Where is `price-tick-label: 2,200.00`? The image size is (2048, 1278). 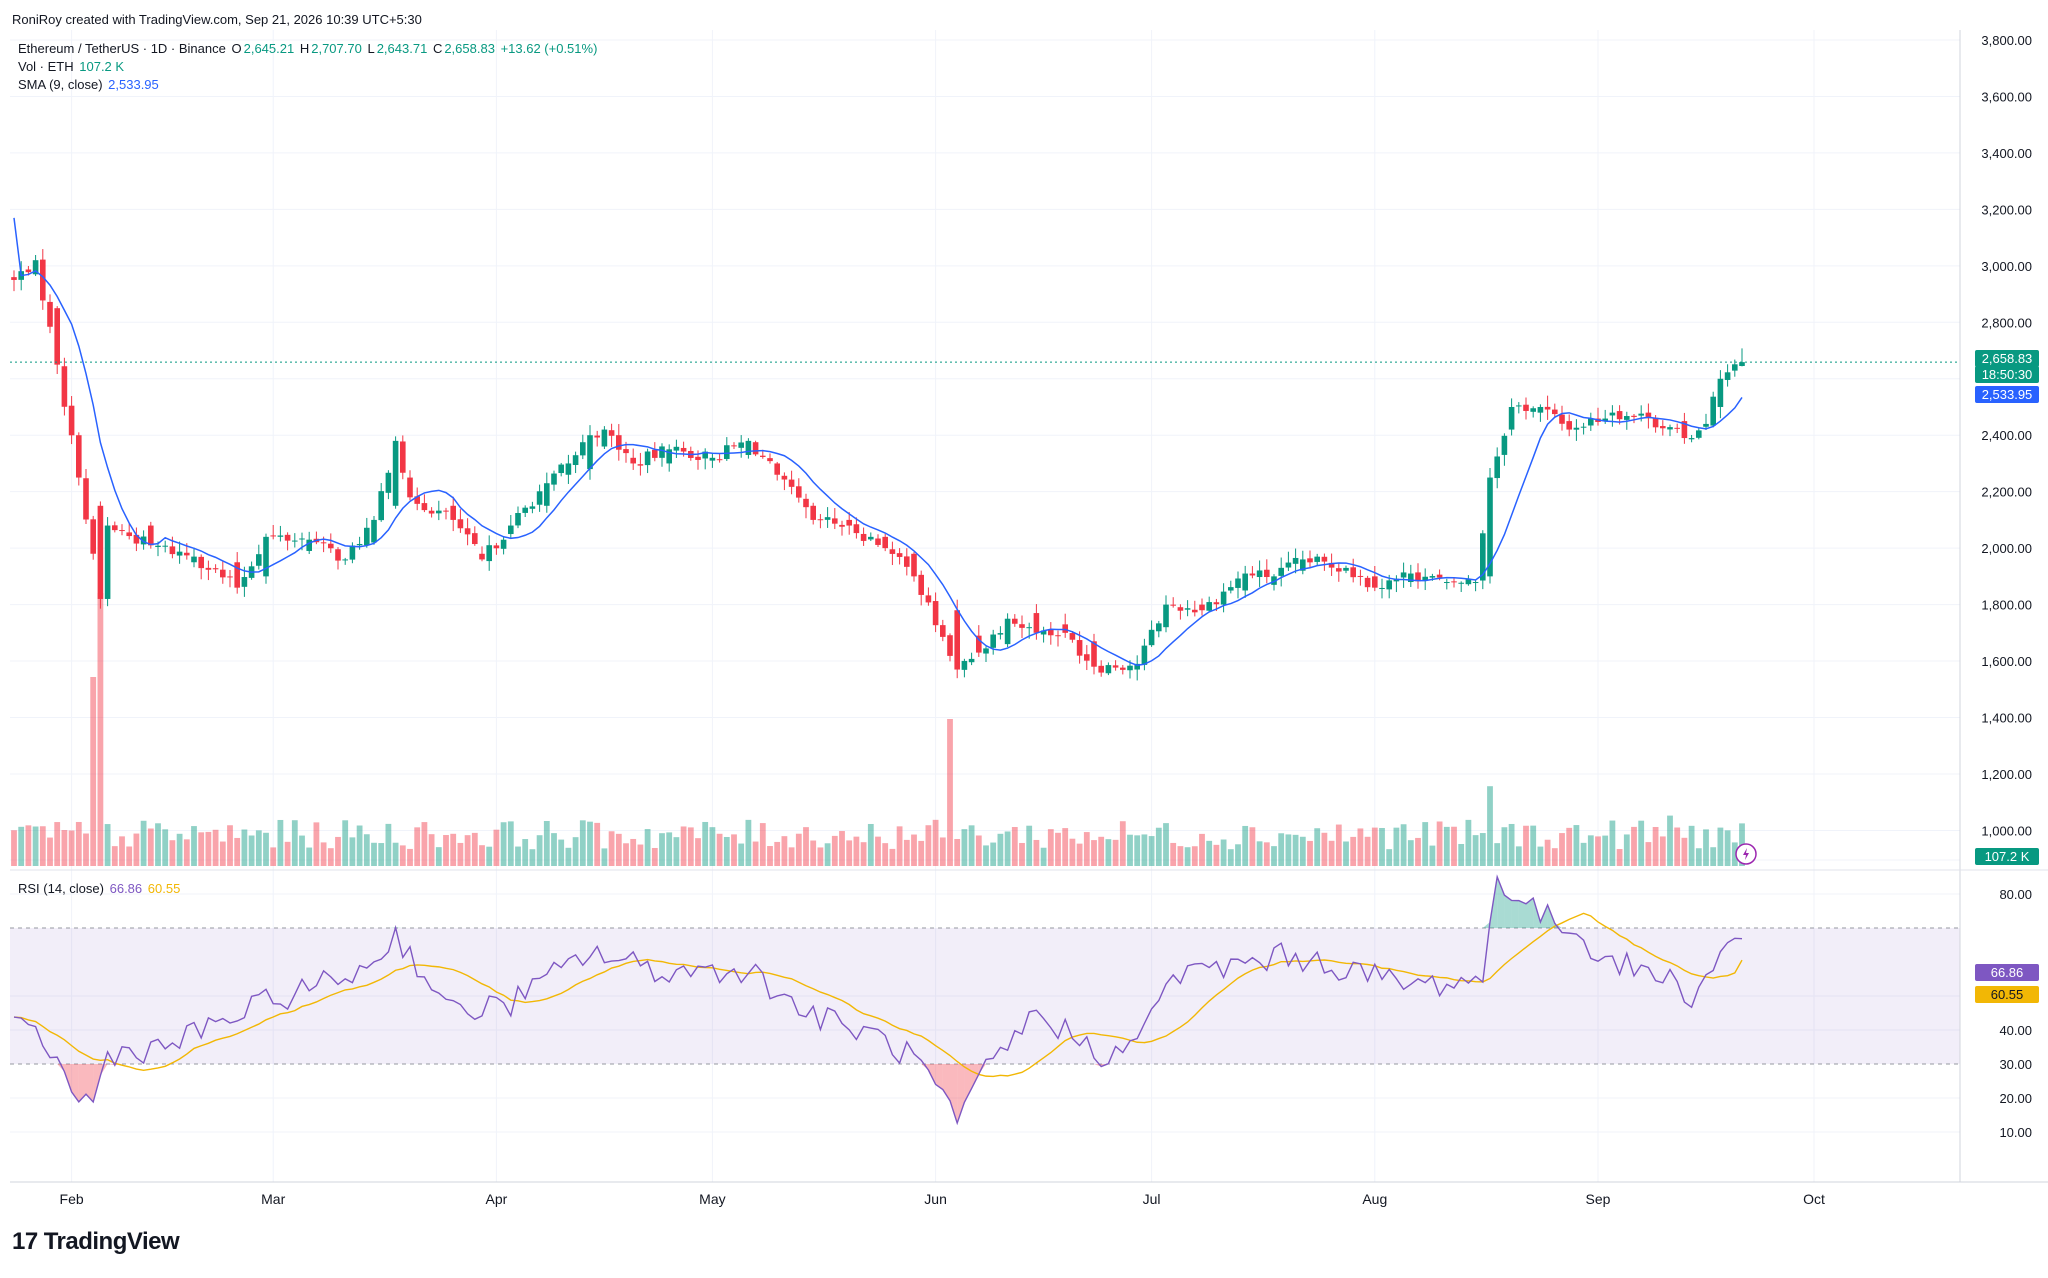 price-tick-label: 2,200.00 is located at coordinates (2006, 492).